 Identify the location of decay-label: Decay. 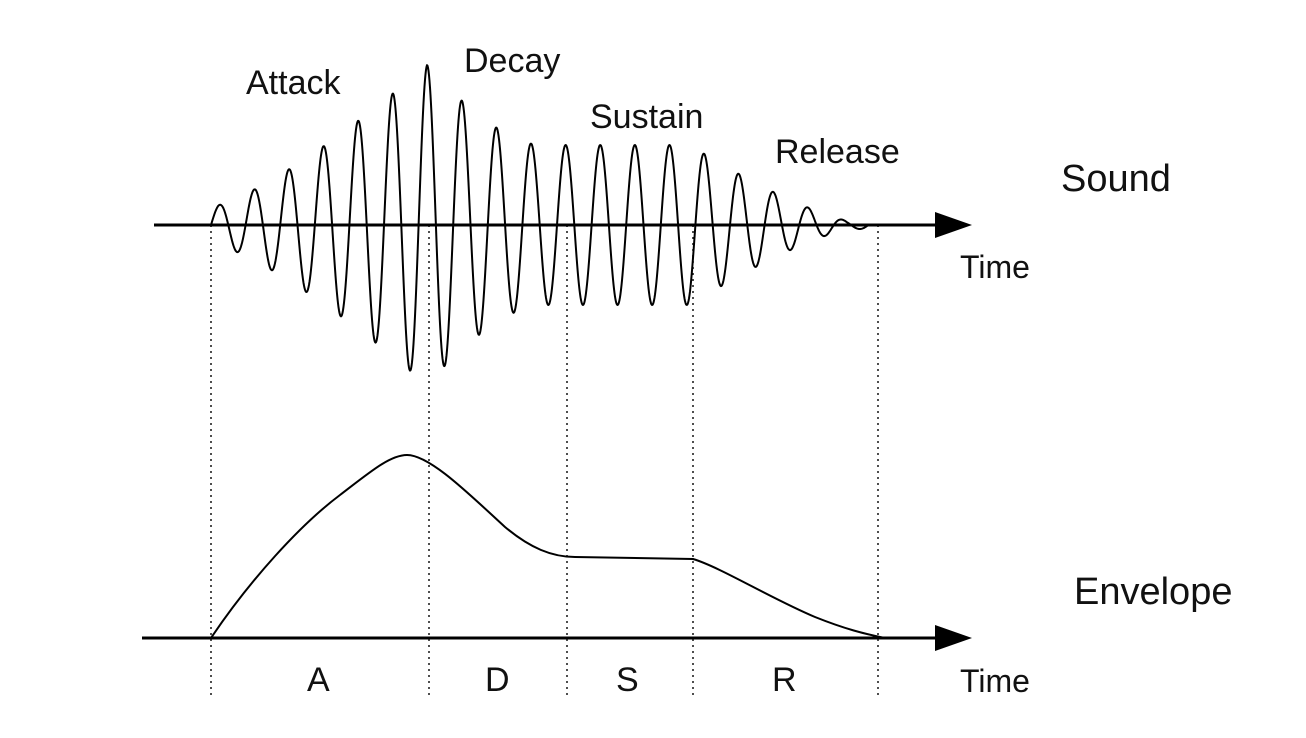
(512, 61).